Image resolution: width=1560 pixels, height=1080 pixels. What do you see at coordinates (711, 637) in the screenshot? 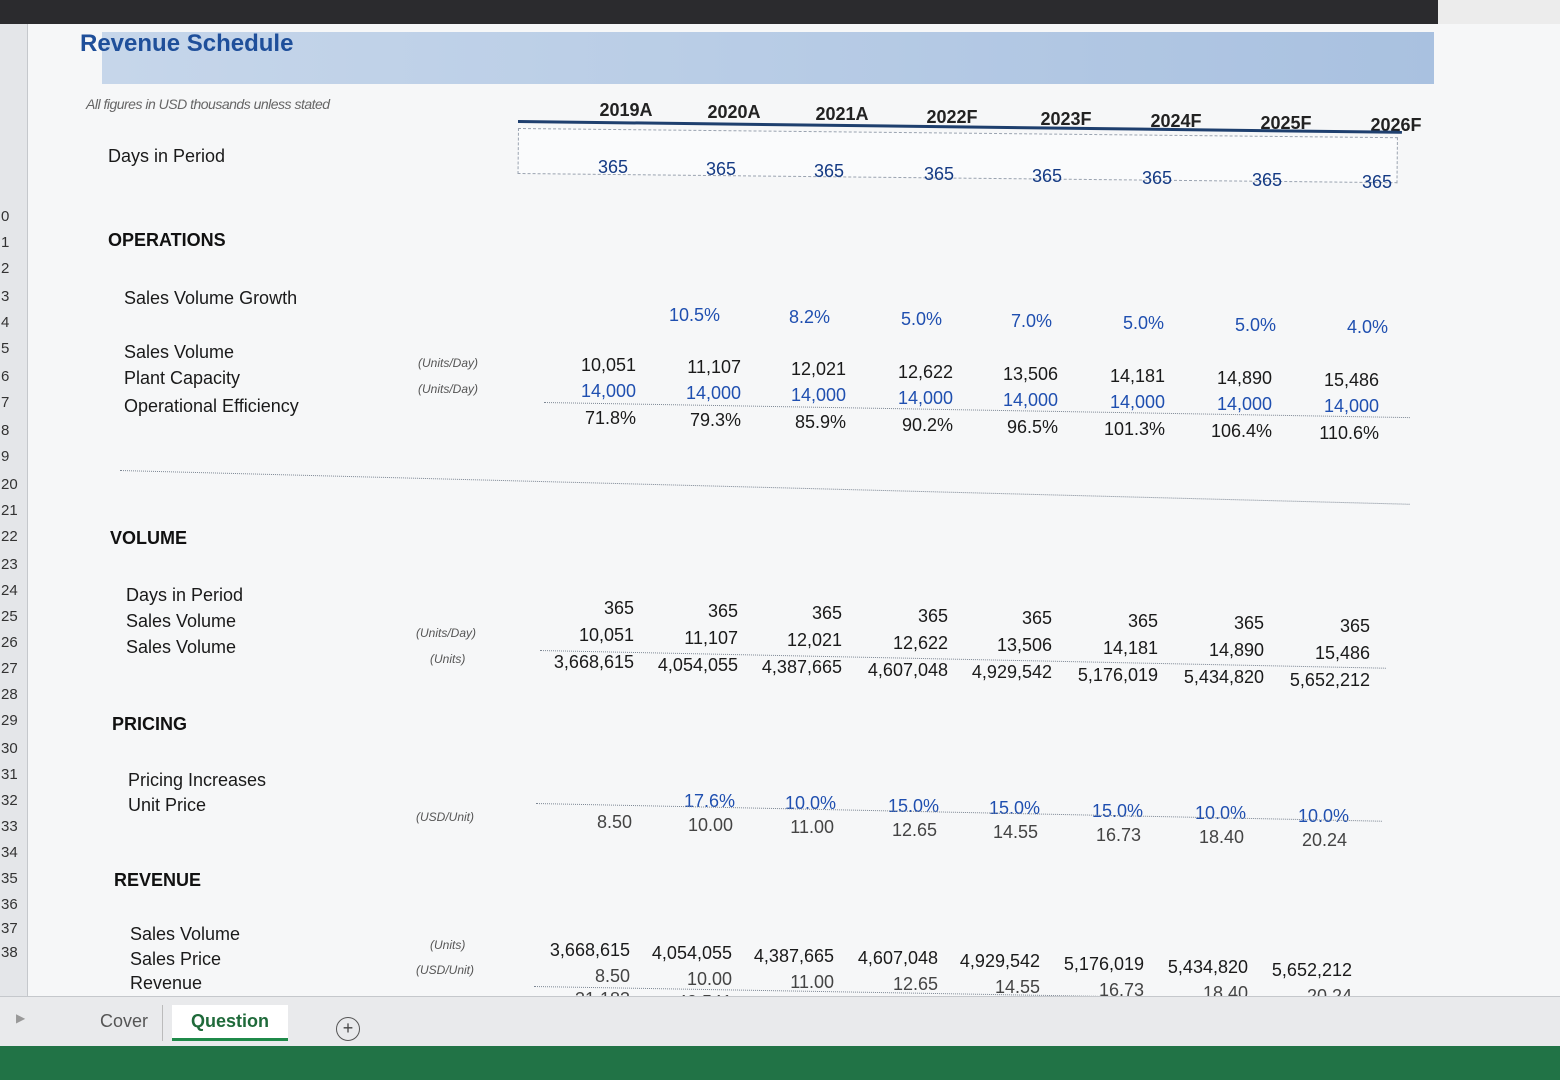
I see `volume-sales-volume-day-cell: 11,107` at bounding box center [711, 637].